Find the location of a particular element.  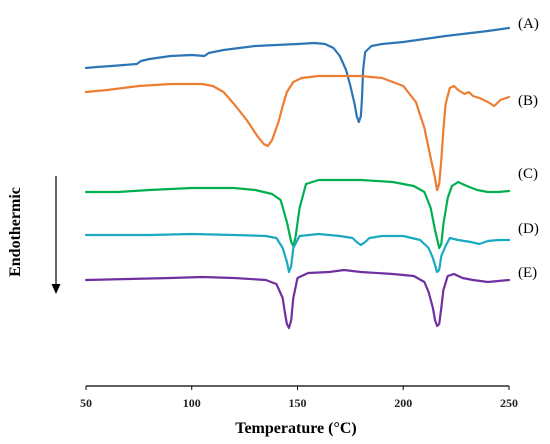

x-tick-label-150: 150 is located at coordinates (298, 403).